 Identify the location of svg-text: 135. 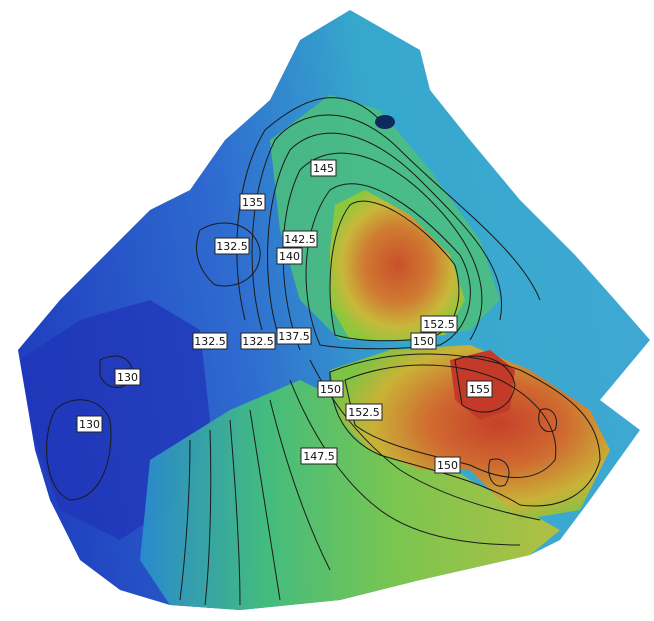
(252, 202).